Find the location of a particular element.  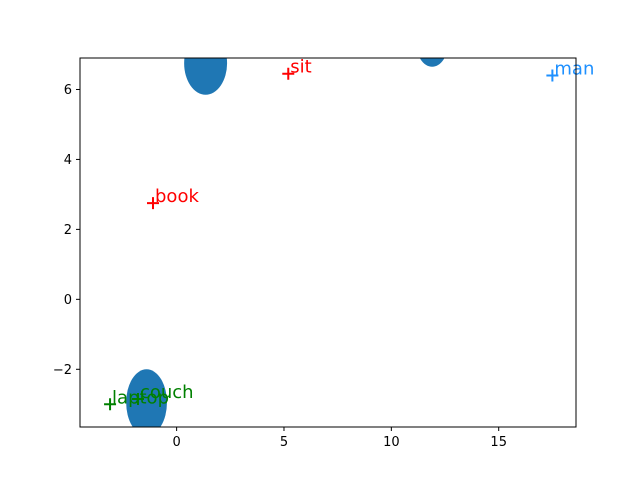

y-tick-label: −2 is located at coordinates (62, 370).